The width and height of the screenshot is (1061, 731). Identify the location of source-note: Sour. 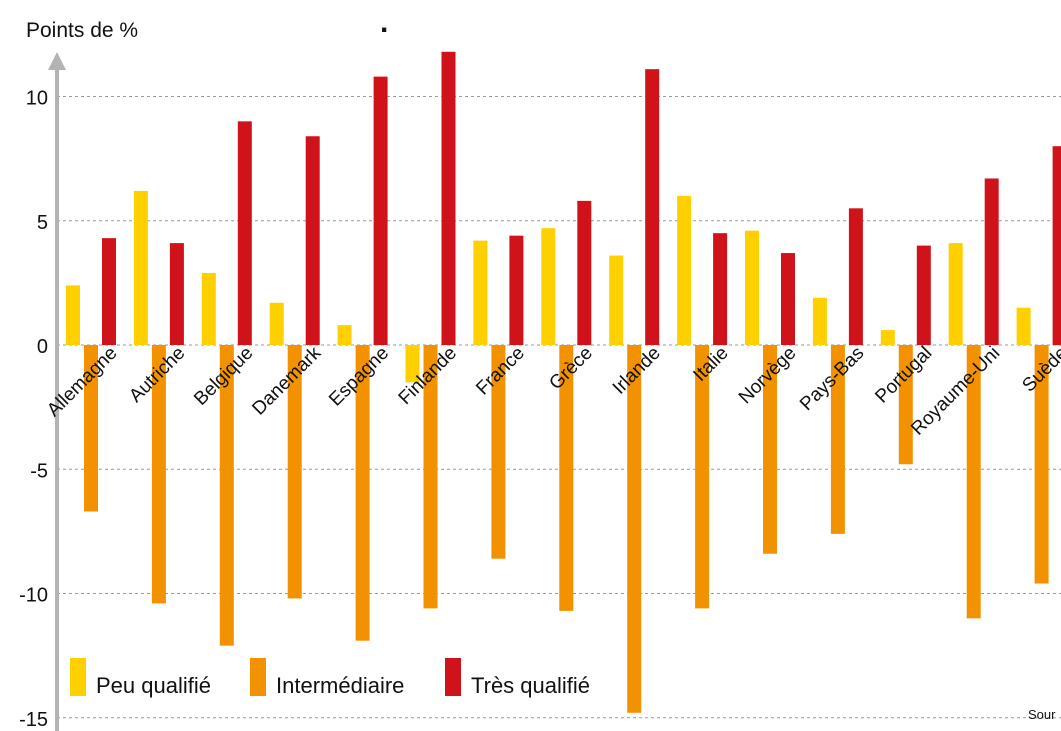
(1042, 714).